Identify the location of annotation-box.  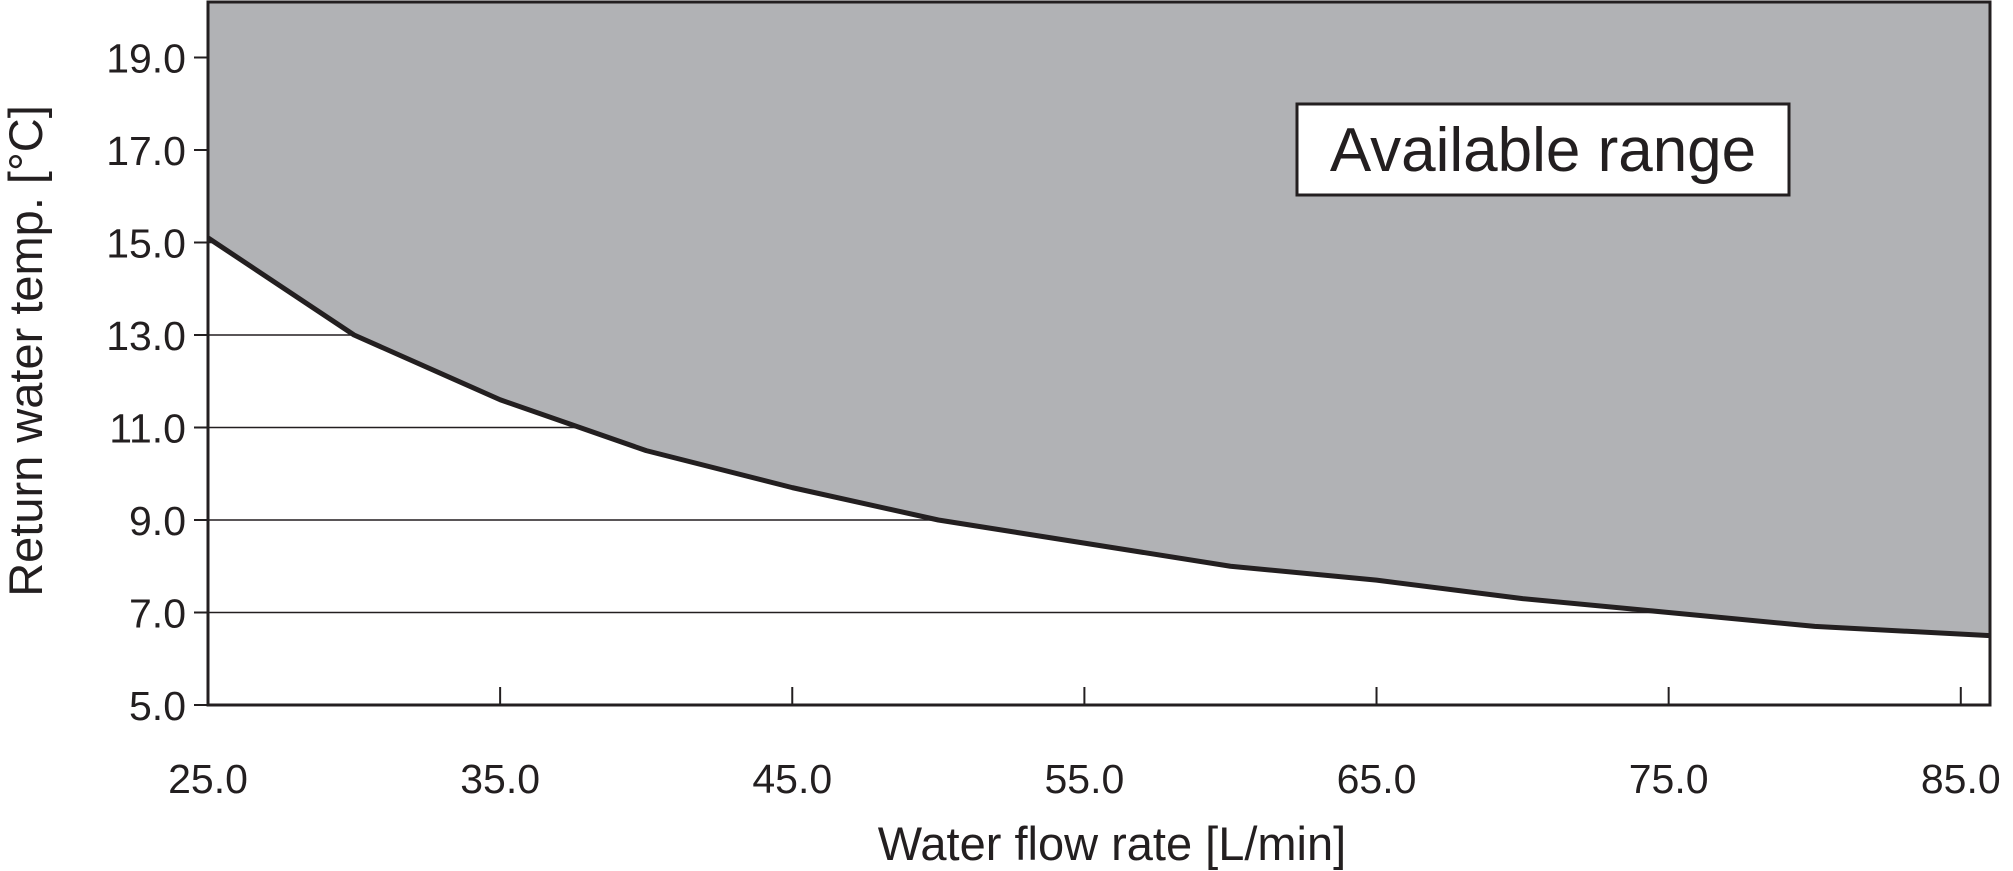
(1543, 149).